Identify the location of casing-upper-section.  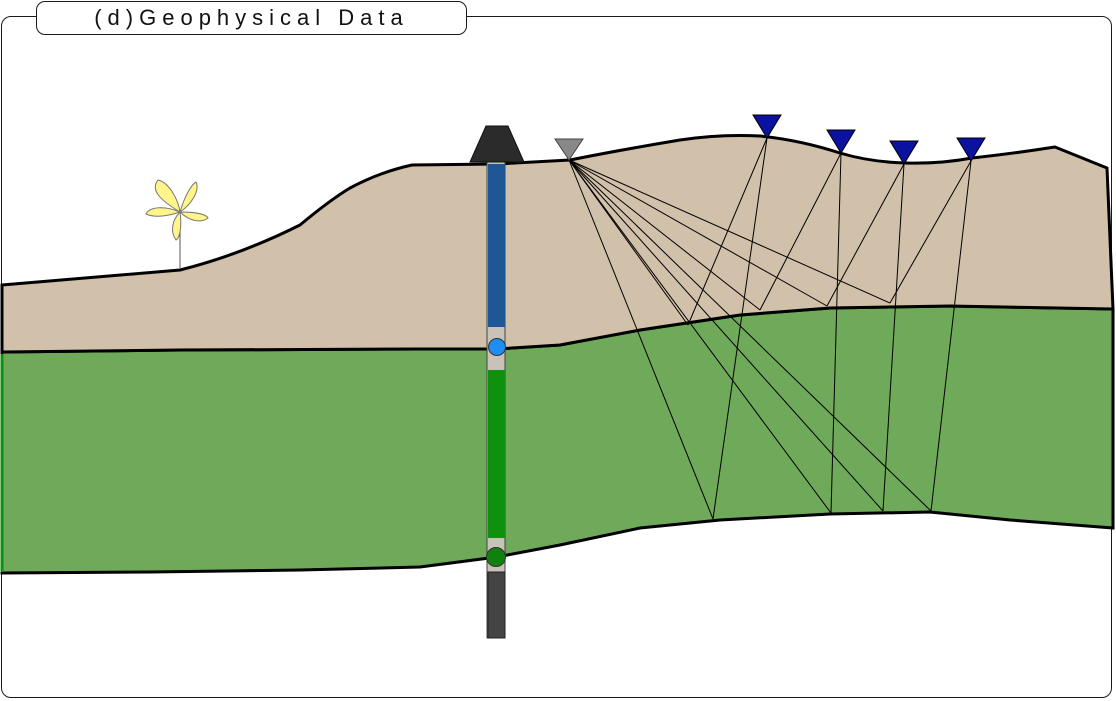
(496, 245).